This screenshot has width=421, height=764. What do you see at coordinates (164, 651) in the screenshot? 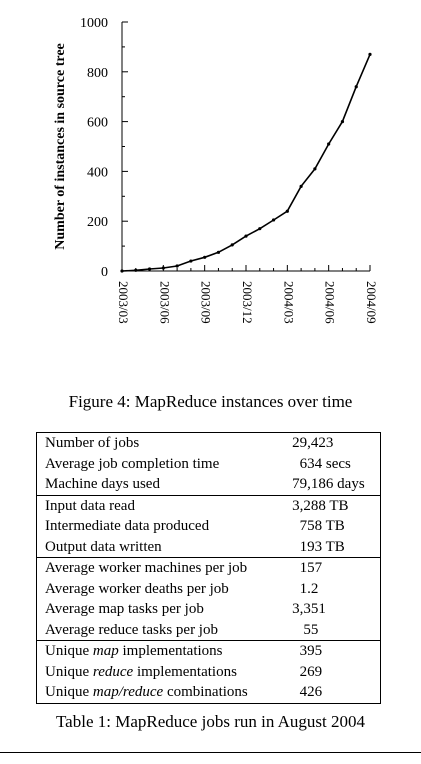
I see `row-label: Unique map implementations` at bounding box center [164, 651].